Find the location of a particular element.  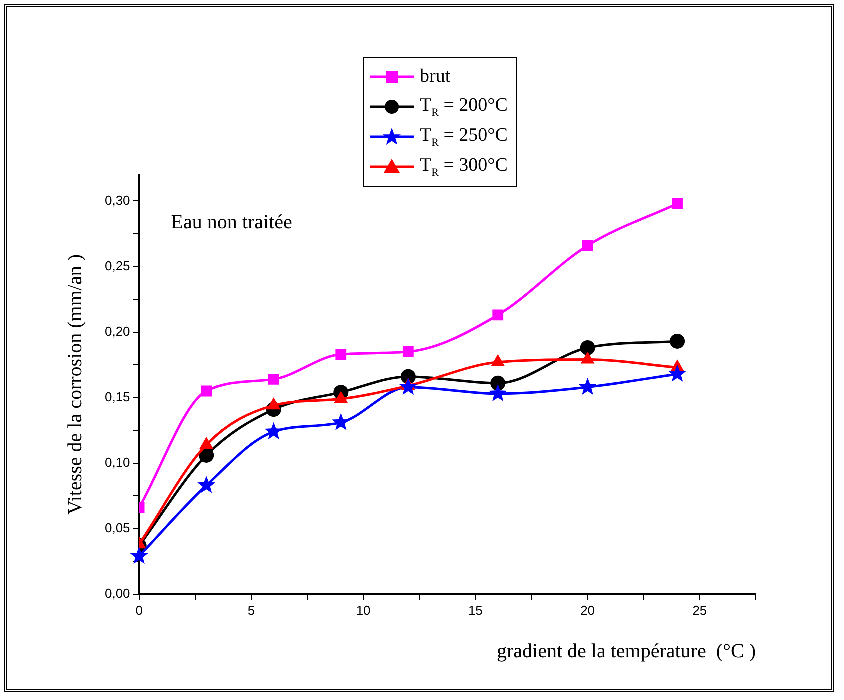

y-tick-label: 0,20 is located at coordinates (117, 331).